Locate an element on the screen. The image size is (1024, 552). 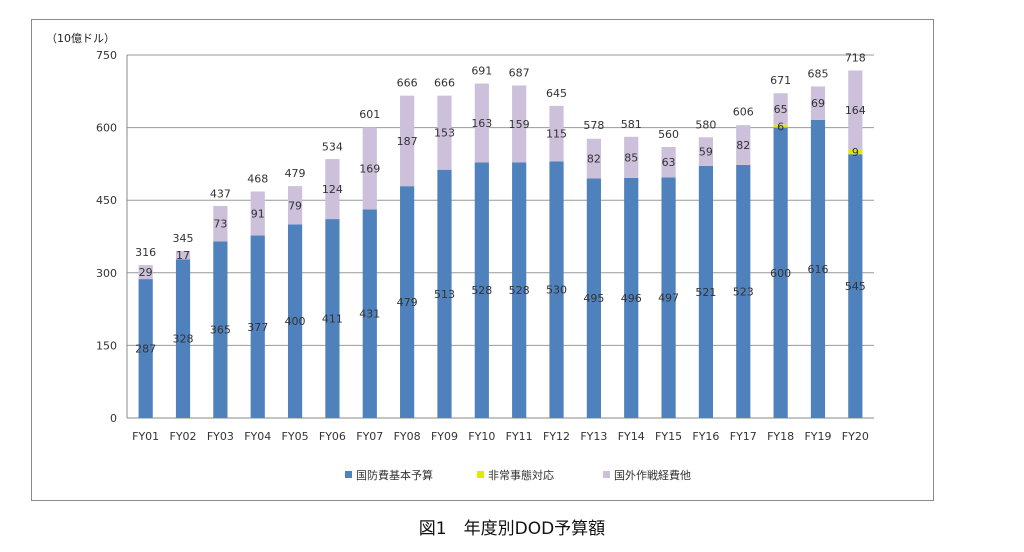
y-tick-label: 0 is located at coordinates (113, 418).